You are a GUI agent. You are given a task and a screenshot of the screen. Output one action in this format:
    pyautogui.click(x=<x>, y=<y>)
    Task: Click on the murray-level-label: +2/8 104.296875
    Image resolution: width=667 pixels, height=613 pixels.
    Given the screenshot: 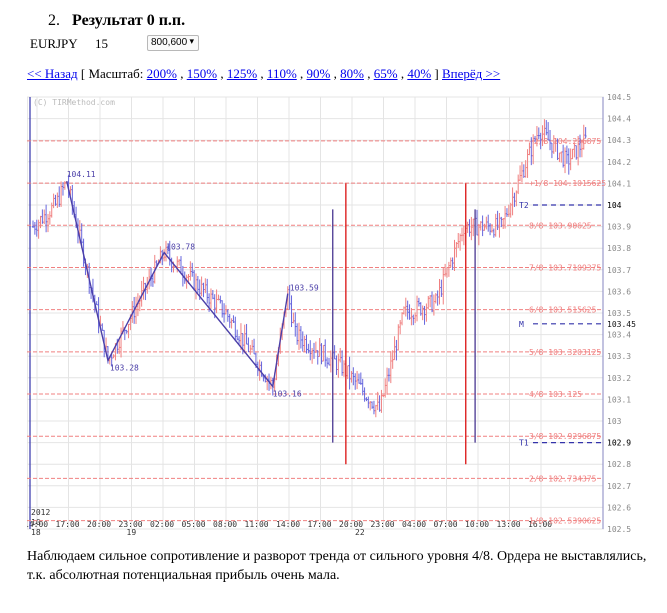 What is the action you would take?
    pyautogui.click(x=565, y=141)
    